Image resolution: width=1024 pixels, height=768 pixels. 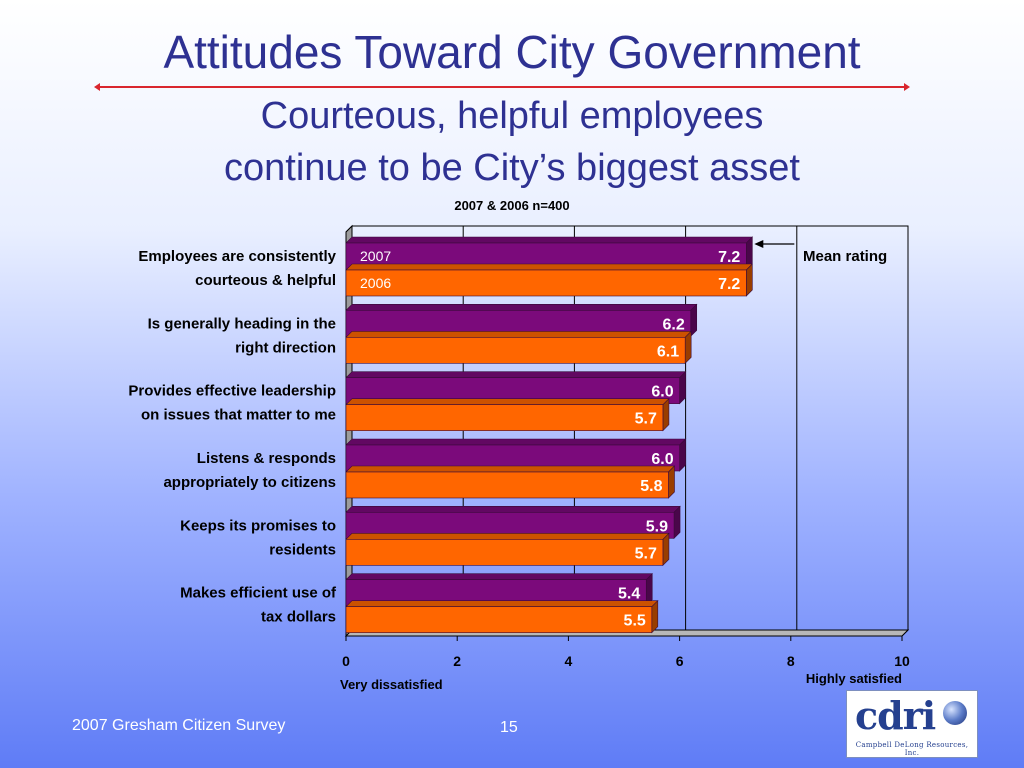 I want to click on sample-size-note: 2007 & 2006 n=400, so click(x=512, y=205).